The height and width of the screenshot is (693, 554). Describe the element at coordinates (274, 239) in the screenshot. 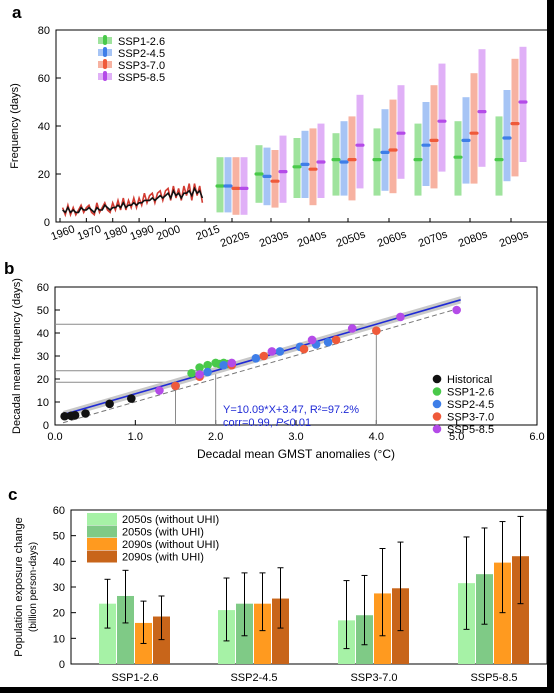

I see `x-tick-label: 2030s` at that location.